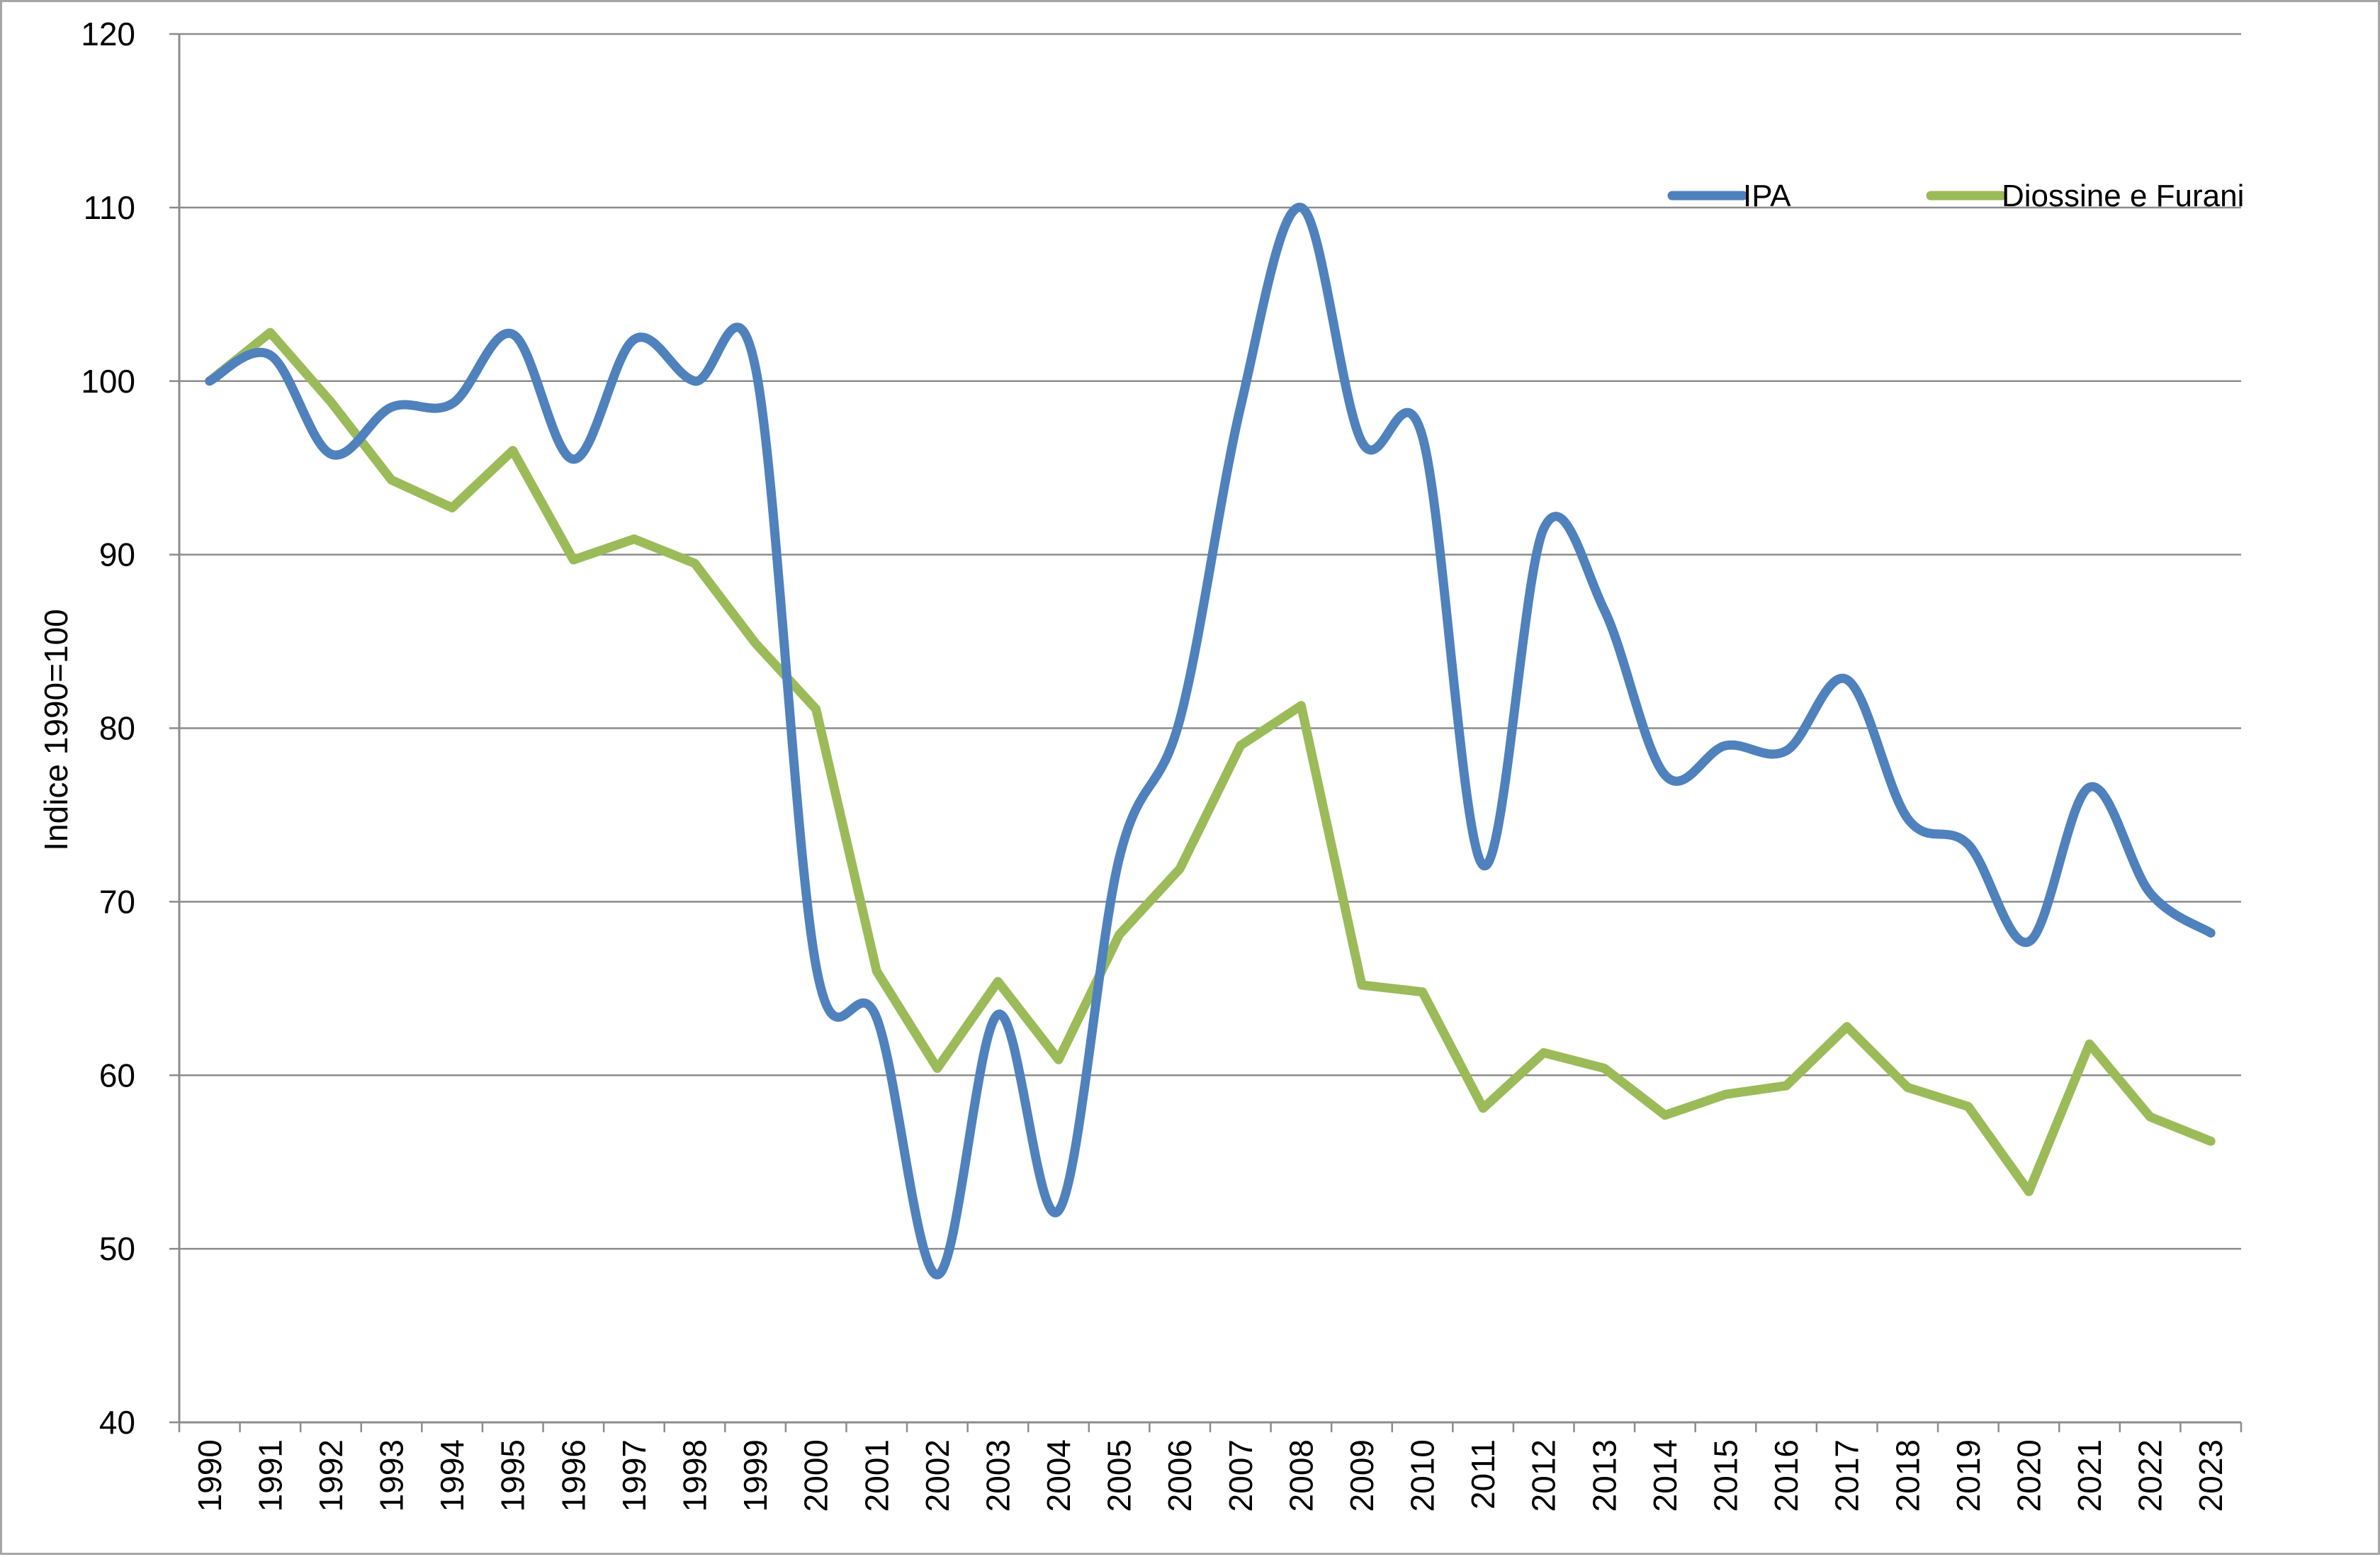 Image resolution: width=2380 pixels, height=1557 pixels. Describe the element at coordinates (110, 208) in the screenshot. I see `y-tick-label: 110` at that location.